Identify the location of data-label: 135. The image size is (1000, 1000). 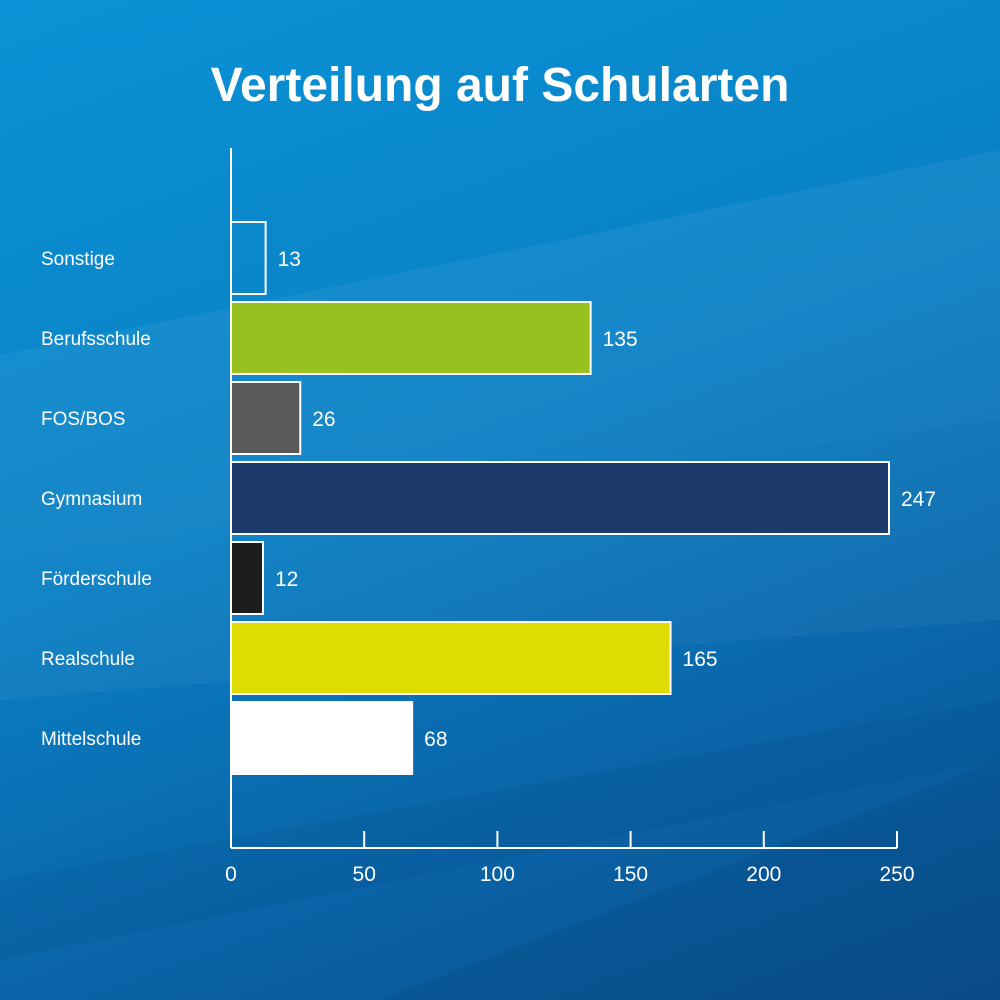
(620, 339).